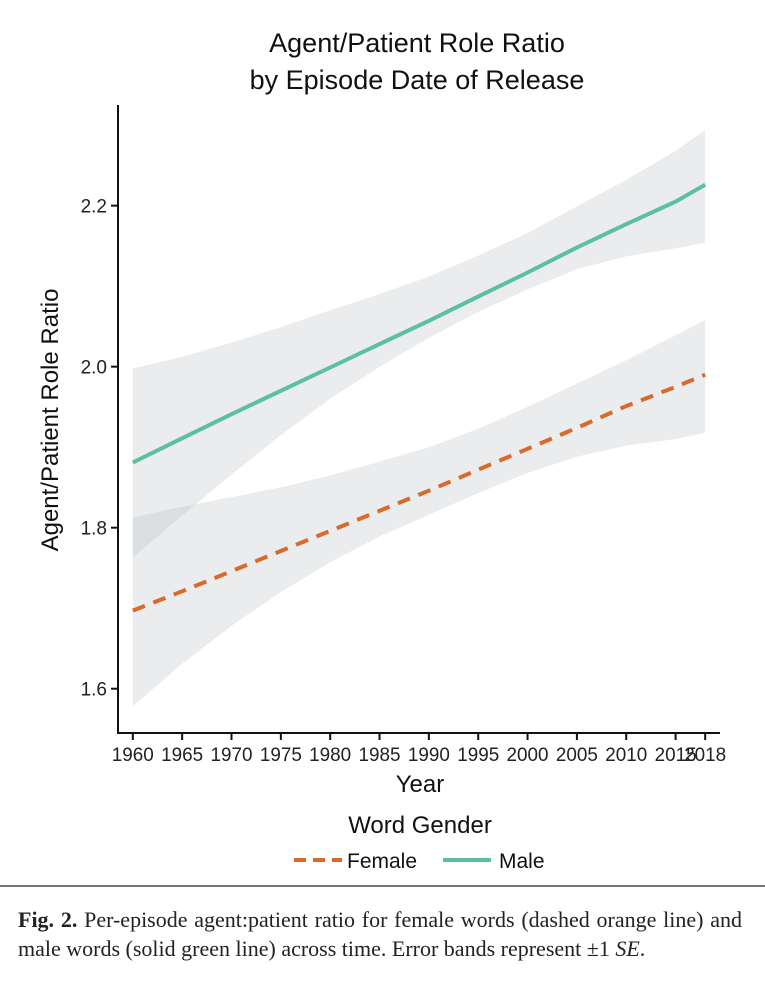 This screenshot has width=765, height=1000. Describe the element at coordinates (627, 948) in the screenshot. I see `caption-se: SE` at that location.